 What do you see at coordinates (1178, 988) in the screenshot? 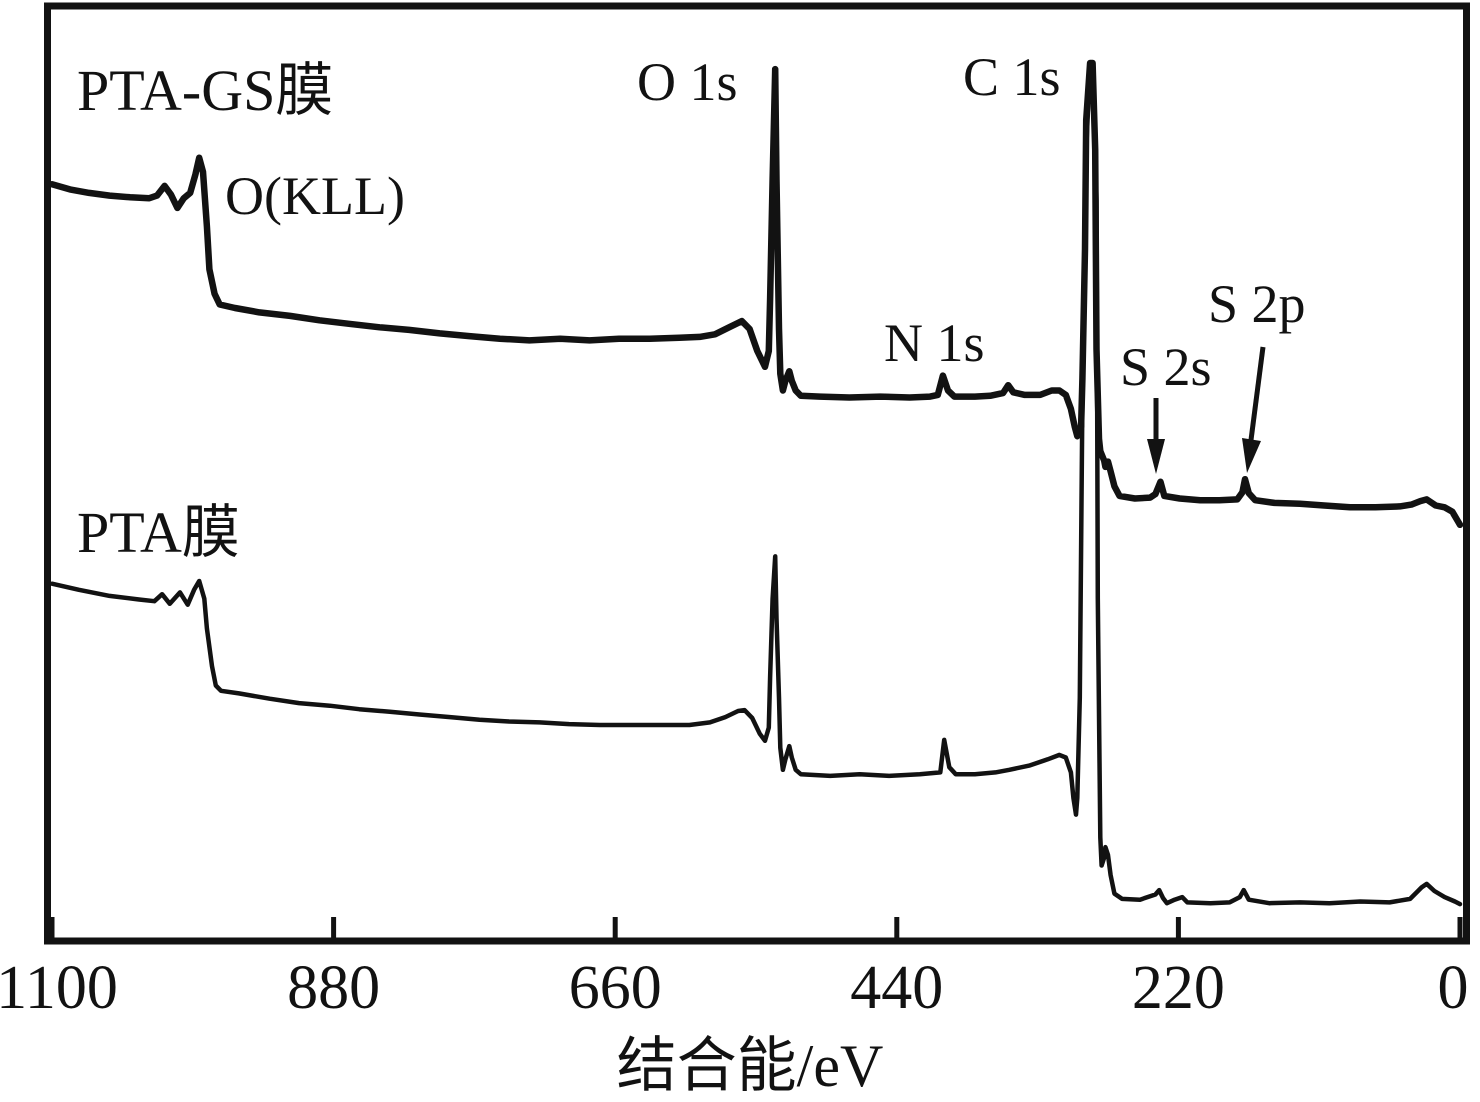
I see `x-axis-tick-label: 220` at bounding box center [1178, 988].